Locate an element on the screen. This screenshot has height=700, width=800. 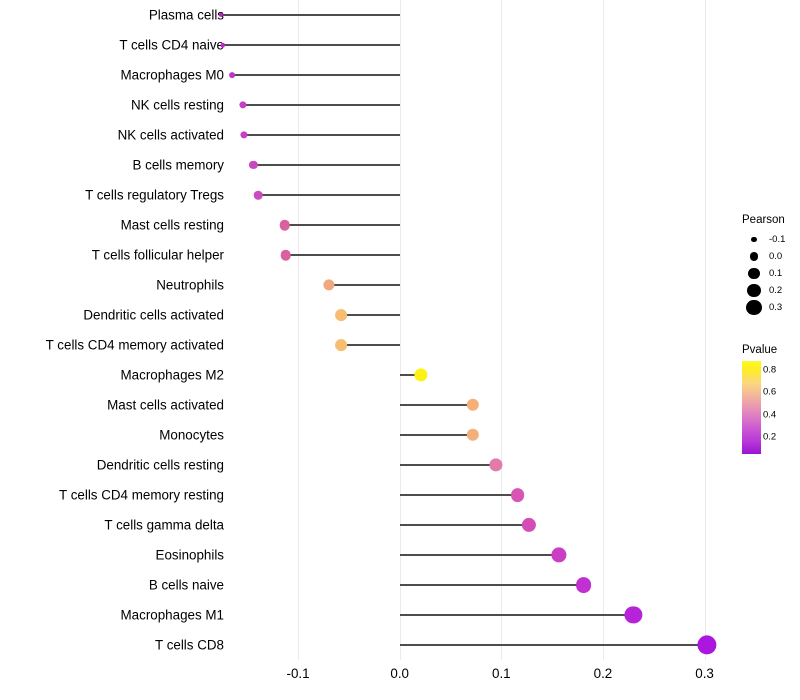
y-axis-tick-label: Mast cells activated is located at coordinates (165, 405).